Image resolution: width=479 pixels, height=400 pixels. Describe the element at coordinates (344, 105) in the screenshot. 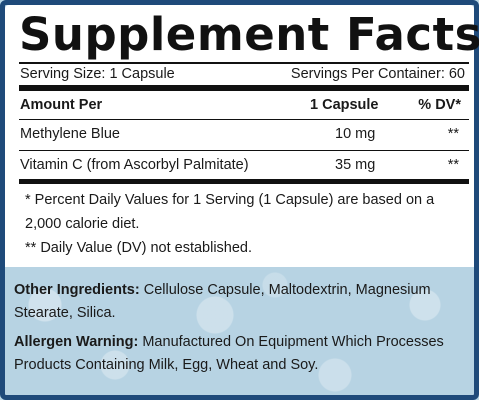

I see `capsule-header: 1 Capsule` at that location.